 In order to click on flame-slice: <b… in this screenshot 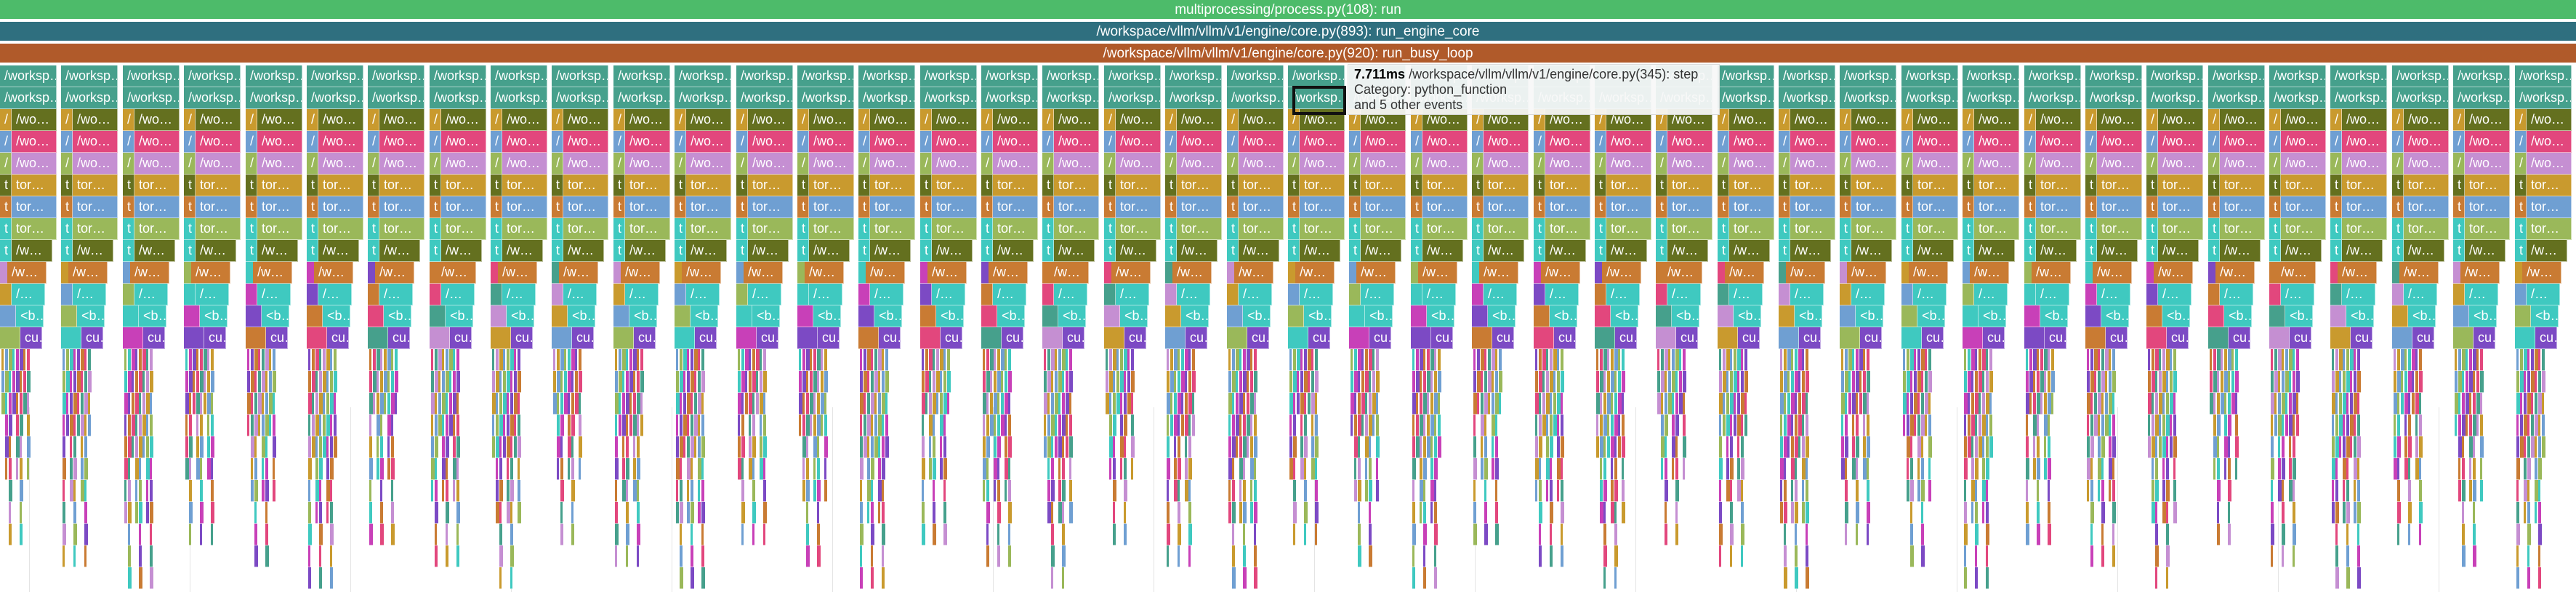, I will do `click(1564, 316)`.